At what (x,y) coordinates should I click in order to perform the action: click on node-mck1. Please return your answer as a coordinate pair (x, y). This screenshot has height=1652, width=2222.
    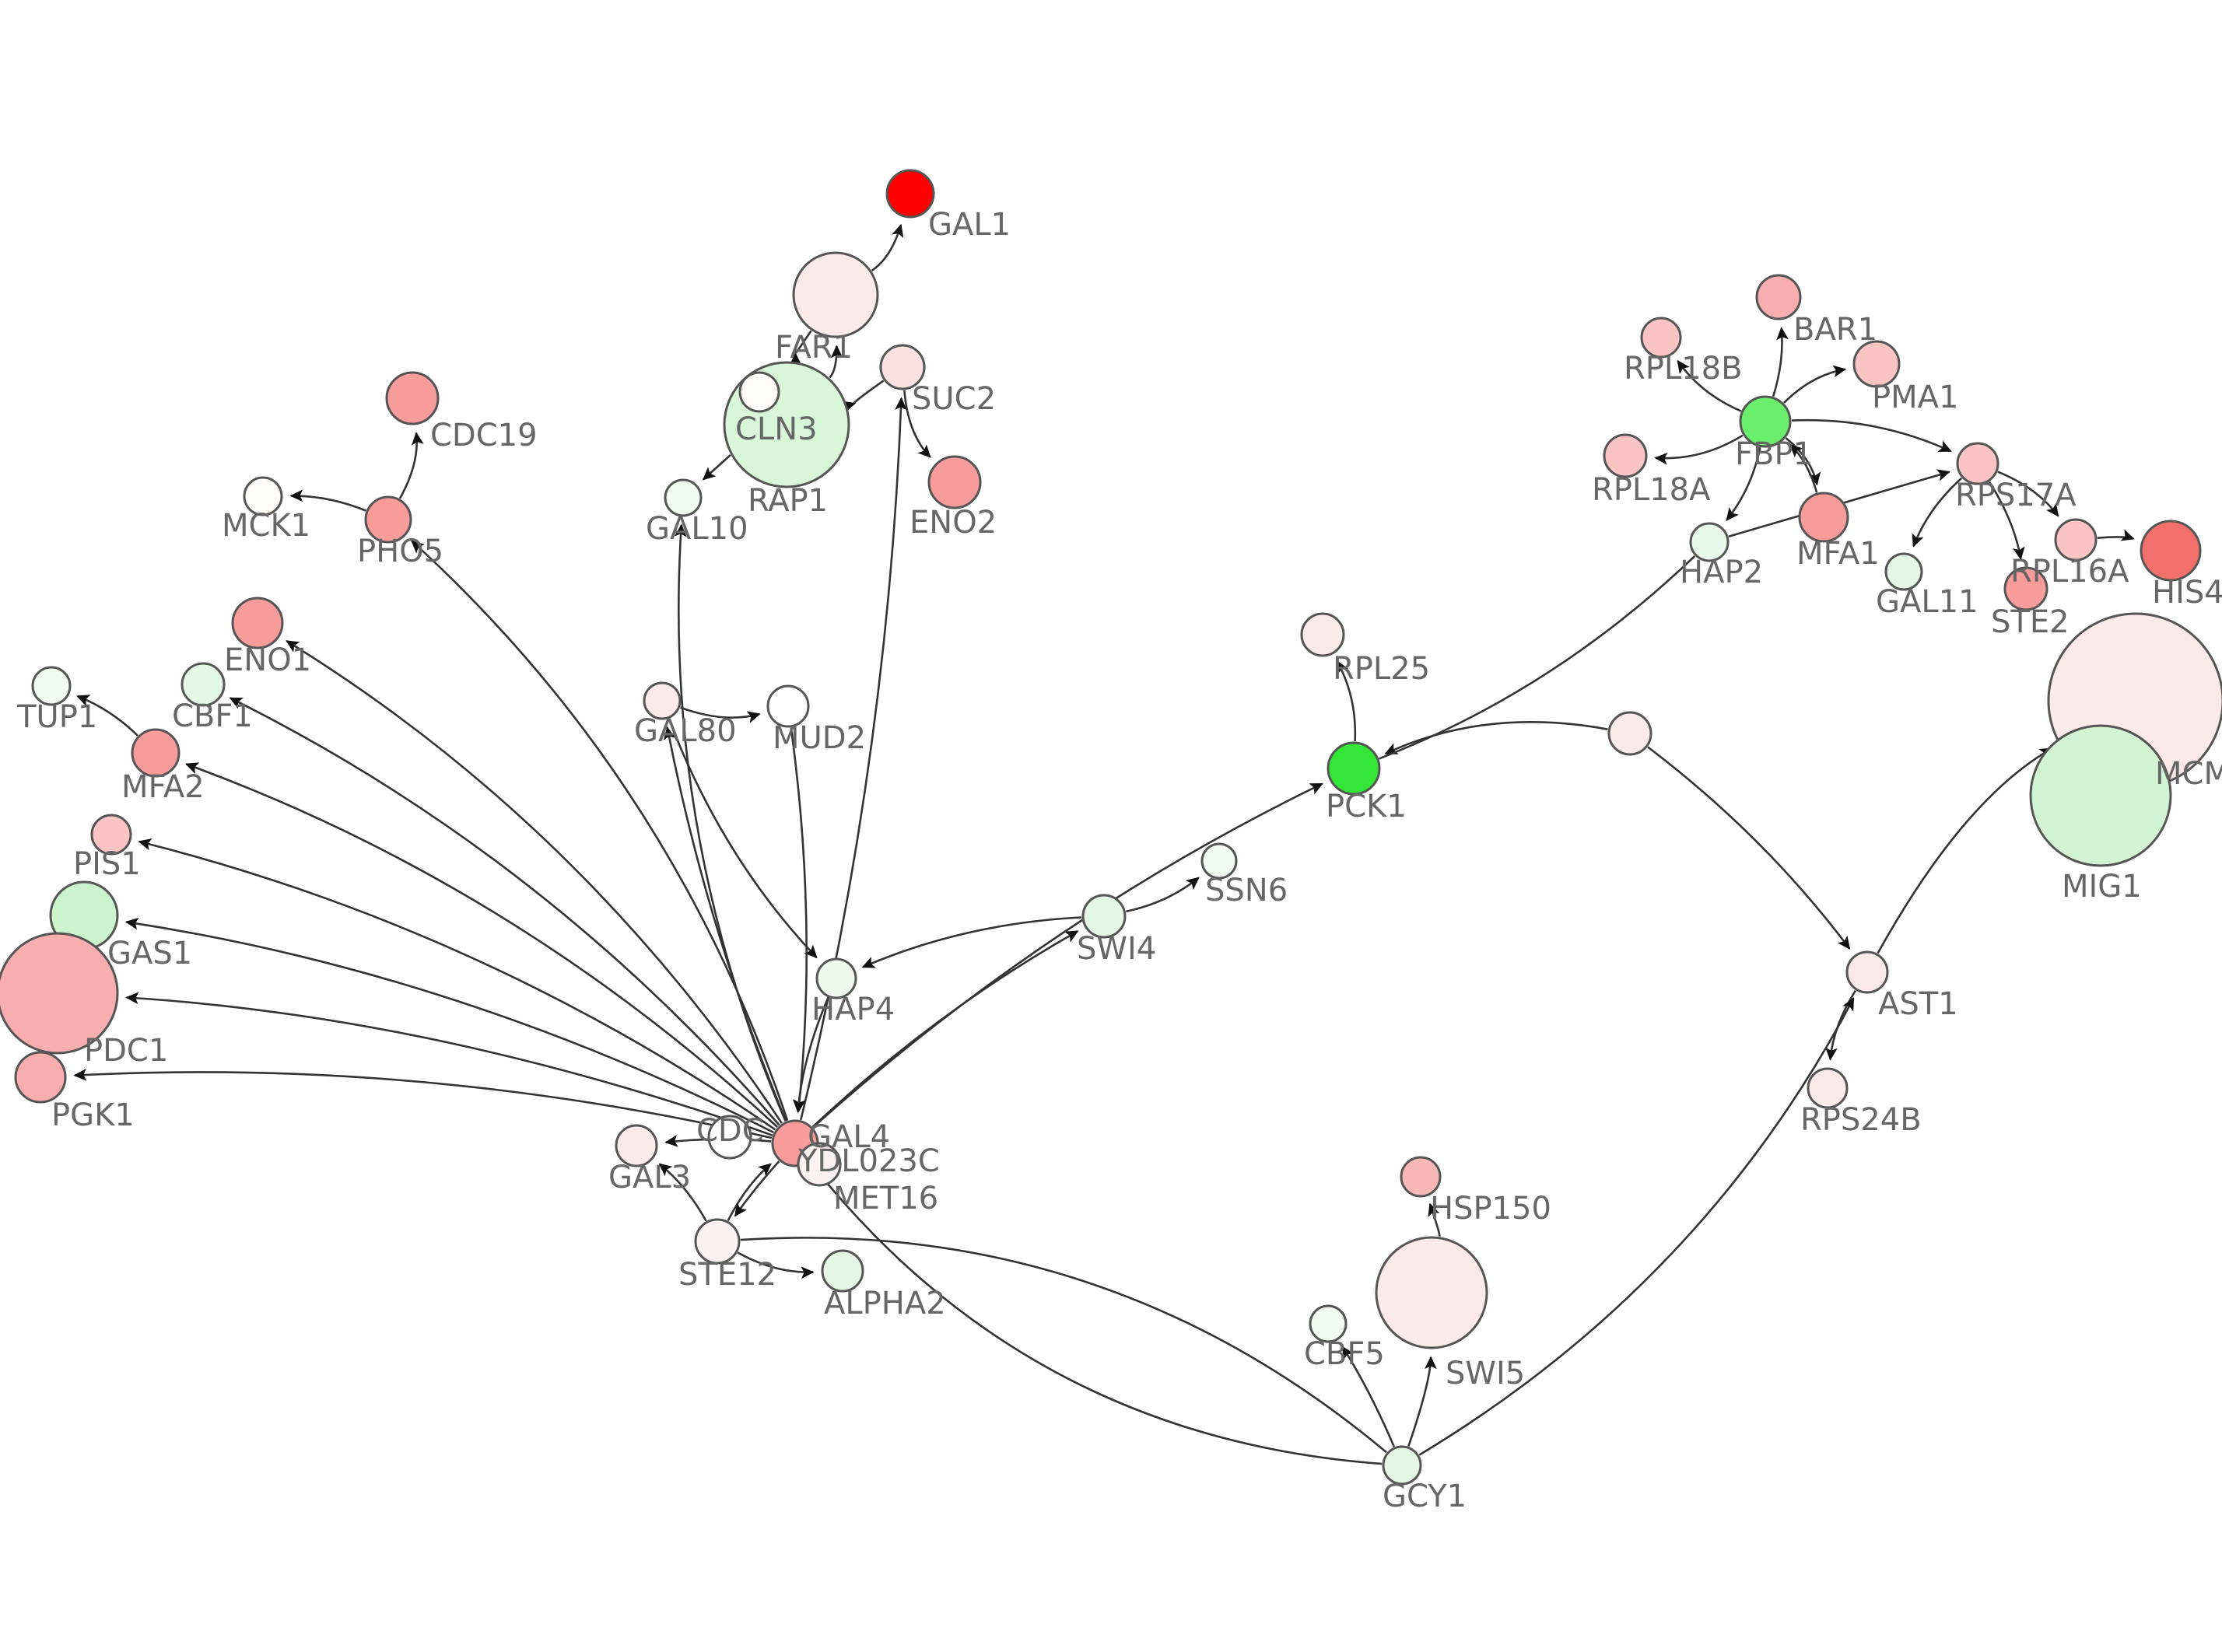
    Looking at the image, I should click on (263, 496).